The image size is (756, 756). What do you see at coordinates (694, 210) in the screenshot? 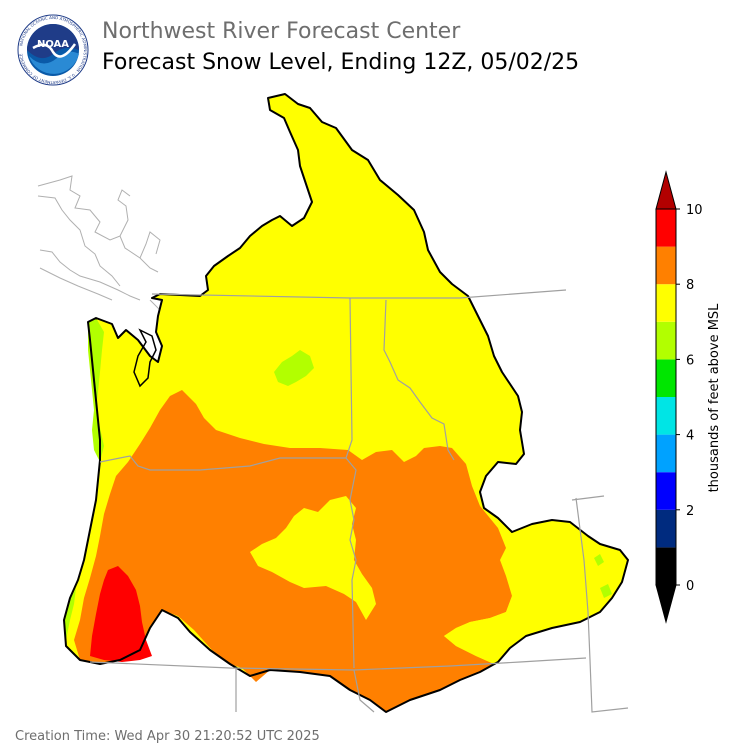
I see `colorbar-tick-label: 10` at bounding box center [694, 210].